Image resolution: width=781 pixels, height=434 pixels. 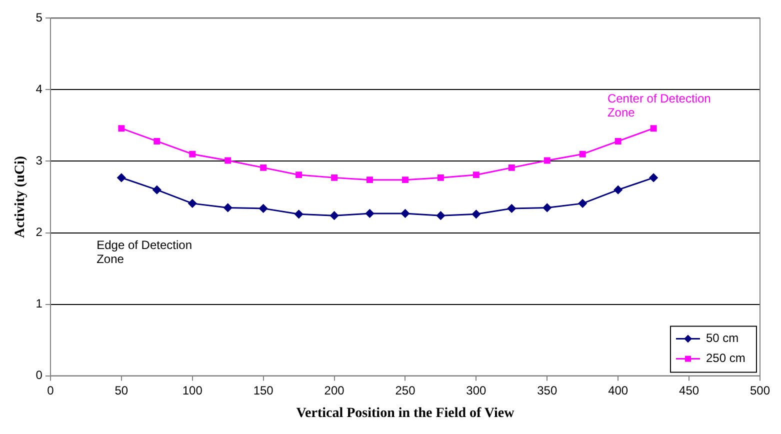 What do you see at coordinates (722, 338) in the screenshot?
I see `legend-label: 50 cm` at bounding box center [722, 338].